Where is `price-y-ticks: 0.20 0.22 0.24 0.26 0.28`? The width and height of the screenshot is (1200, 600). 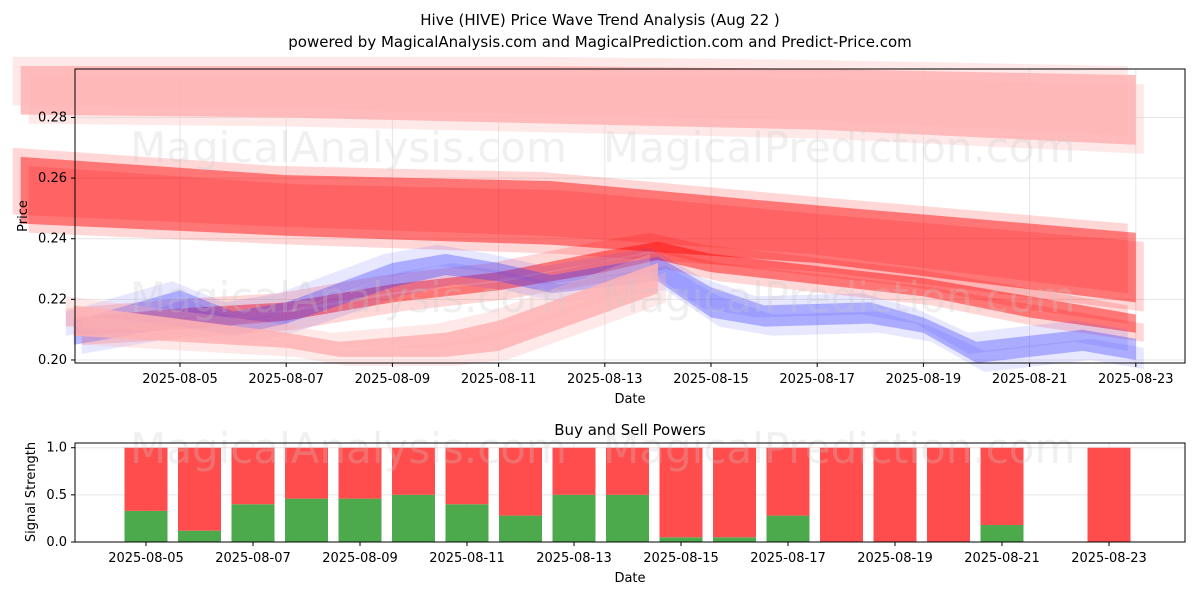
price-y-ticks: 0.20 0.22 0.24 0.26 0.28 is located at coordinates (56, 239).